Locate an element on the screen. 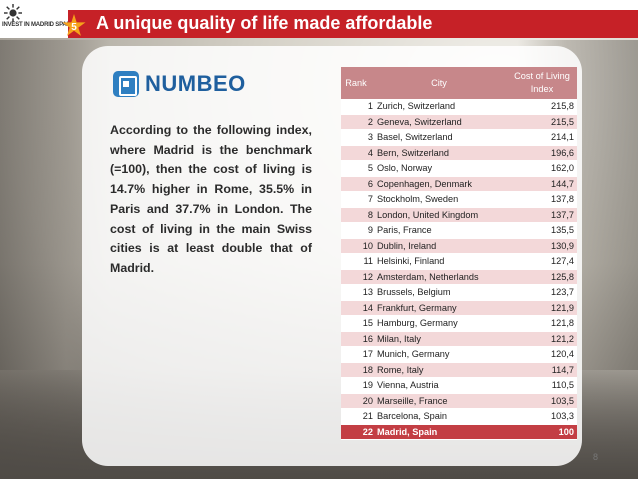 Image resolution: width=638 pixels, height=479 pixels. table-row: 6 Copenhagen, Denmark 144,7 is located at coordinates (459, 184).